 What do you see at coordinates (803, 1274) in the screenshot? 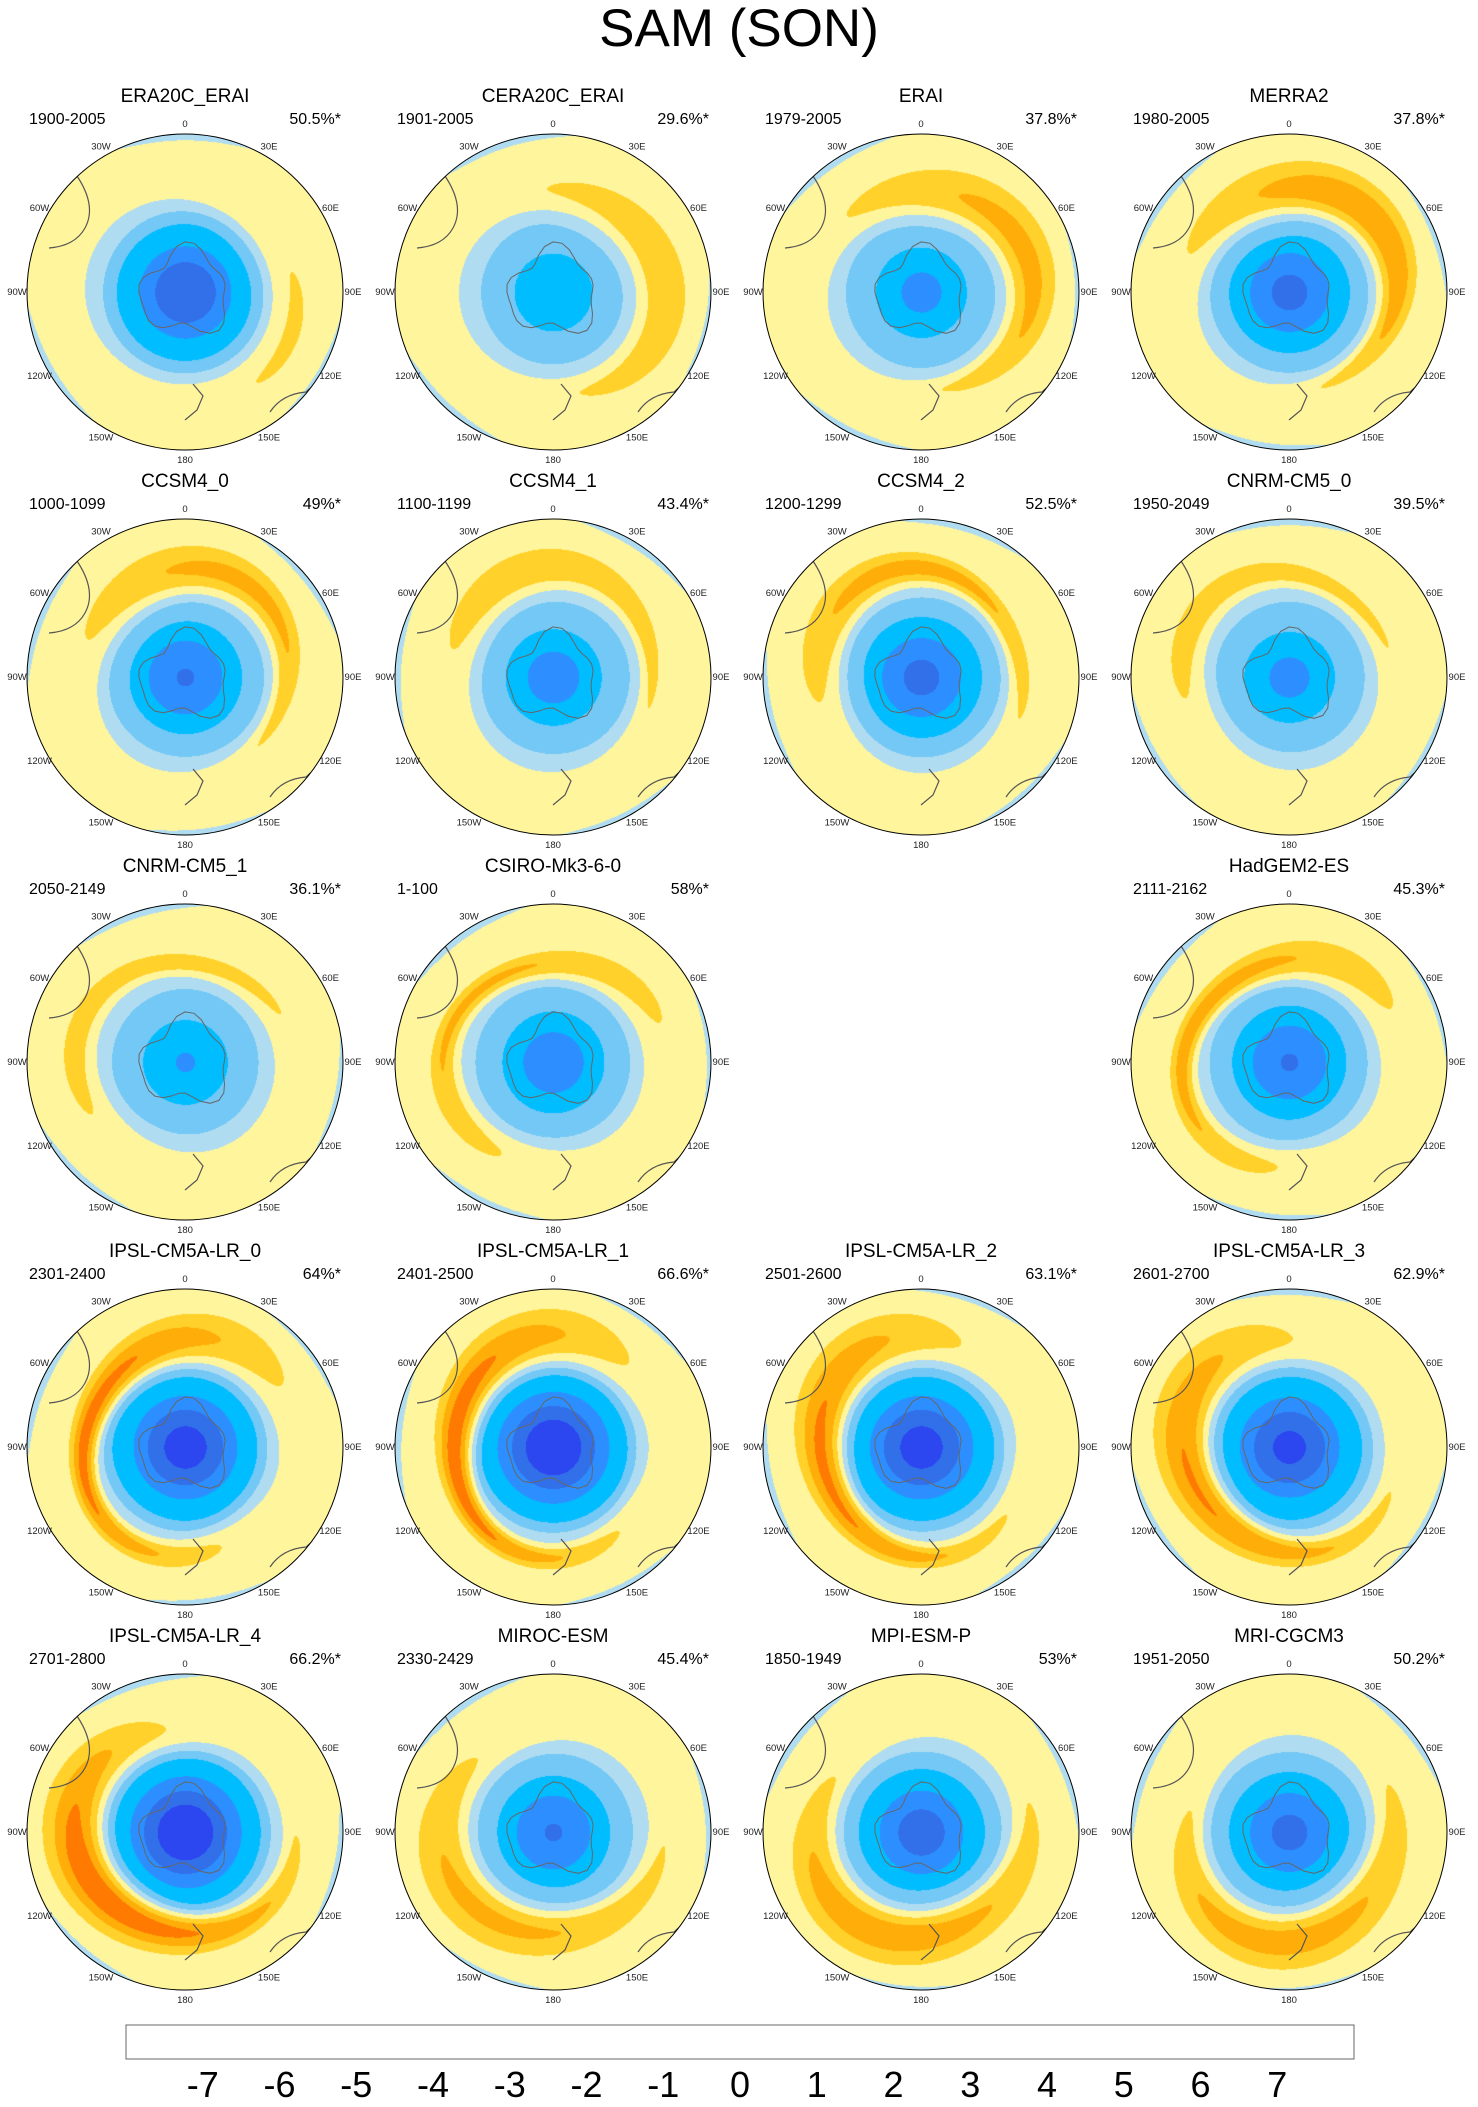
I see `panel-period: 2501-2600` at bounding box center [803, 1274].